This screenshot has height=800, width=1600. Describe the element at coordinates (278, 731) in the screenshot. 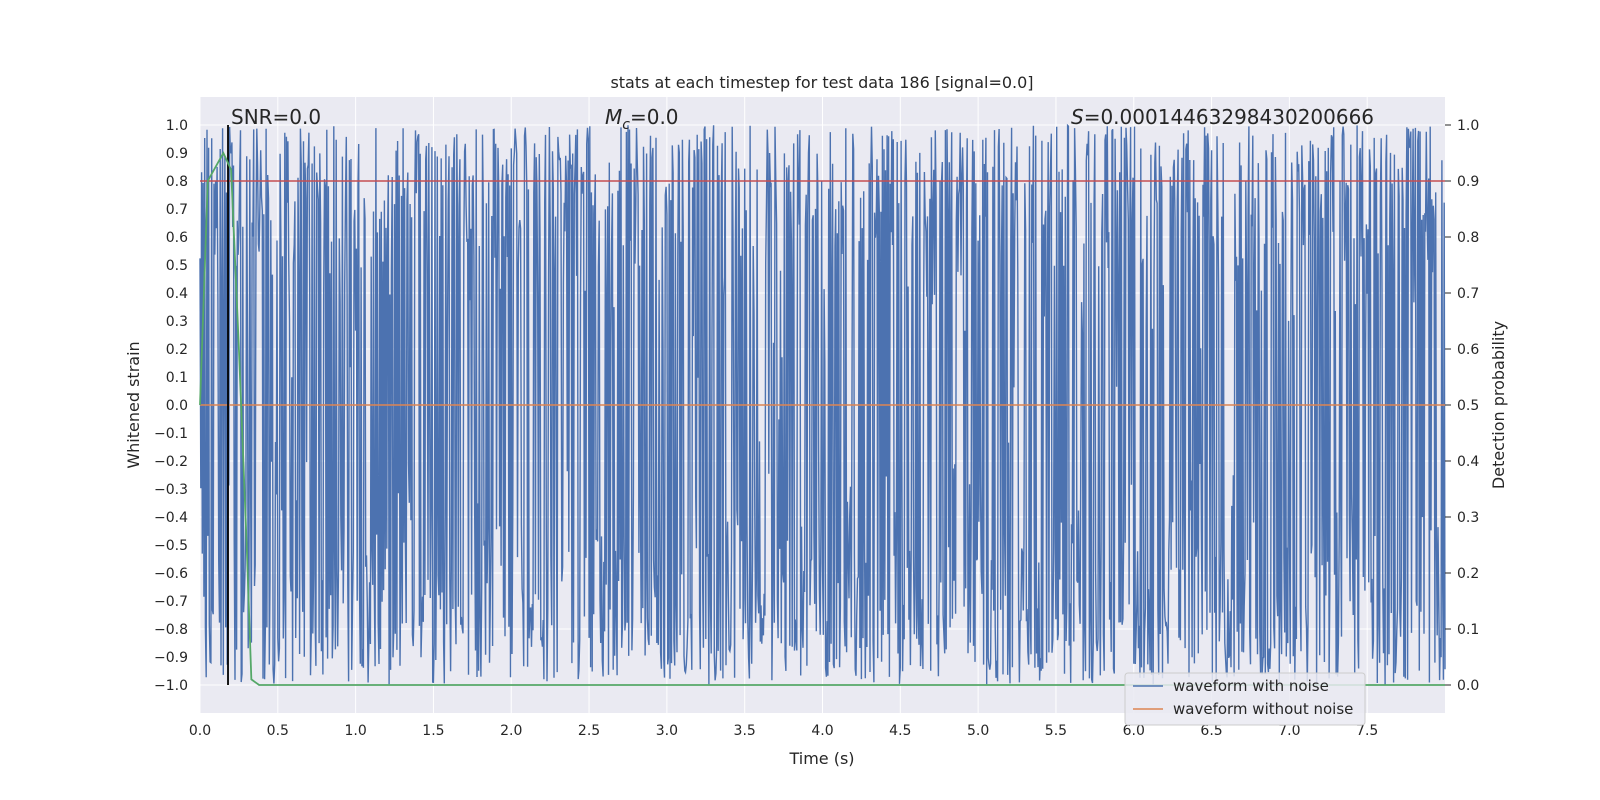

I see `x-tick-label: 0.5` at that location.